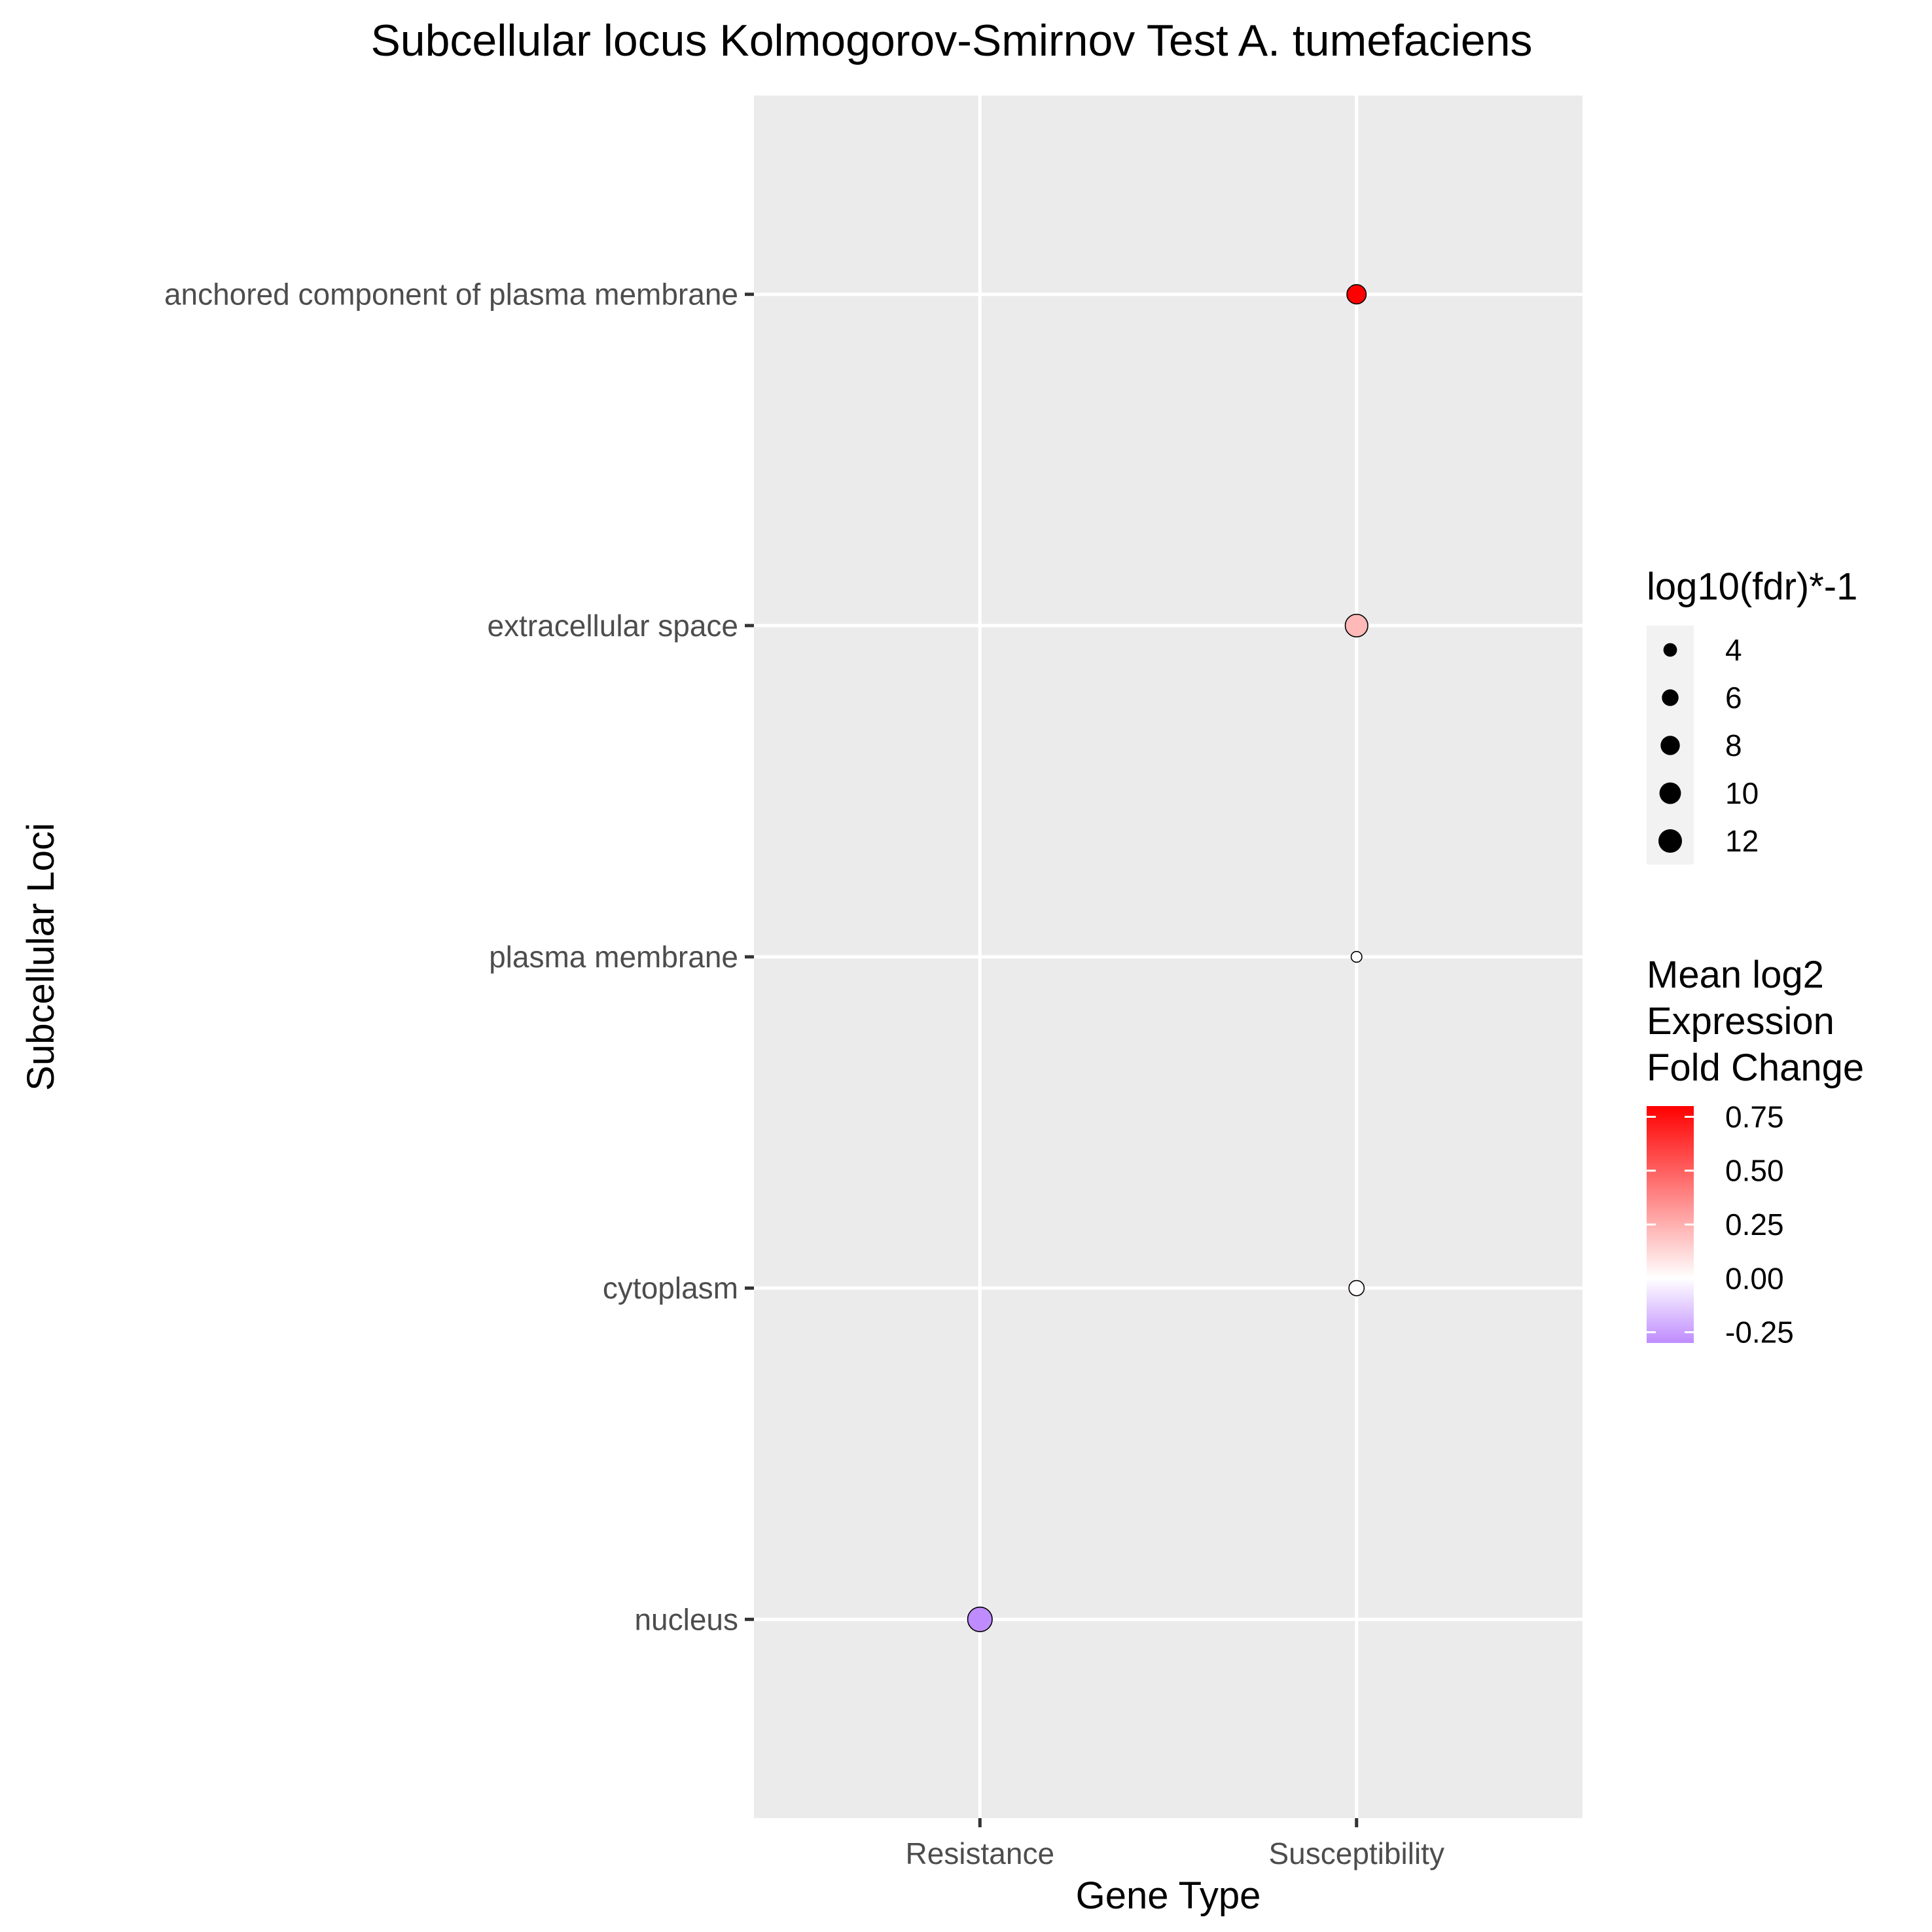  I want to click on size-legend-label-12: 12, so click(1742, 841).